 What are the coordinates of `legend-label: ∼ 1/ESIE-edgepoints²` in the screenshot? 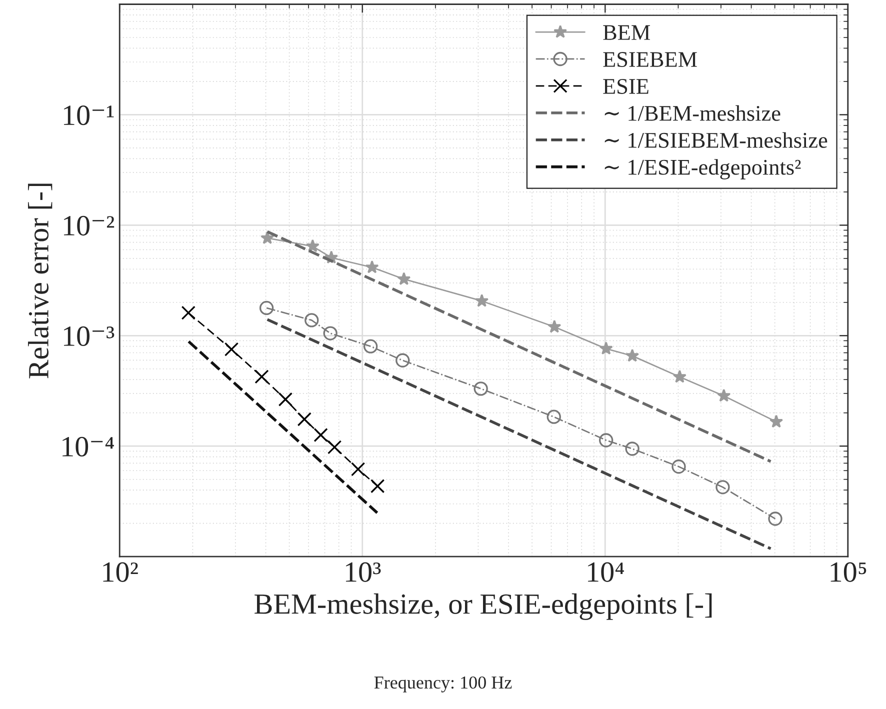 It's located at (702, 169).